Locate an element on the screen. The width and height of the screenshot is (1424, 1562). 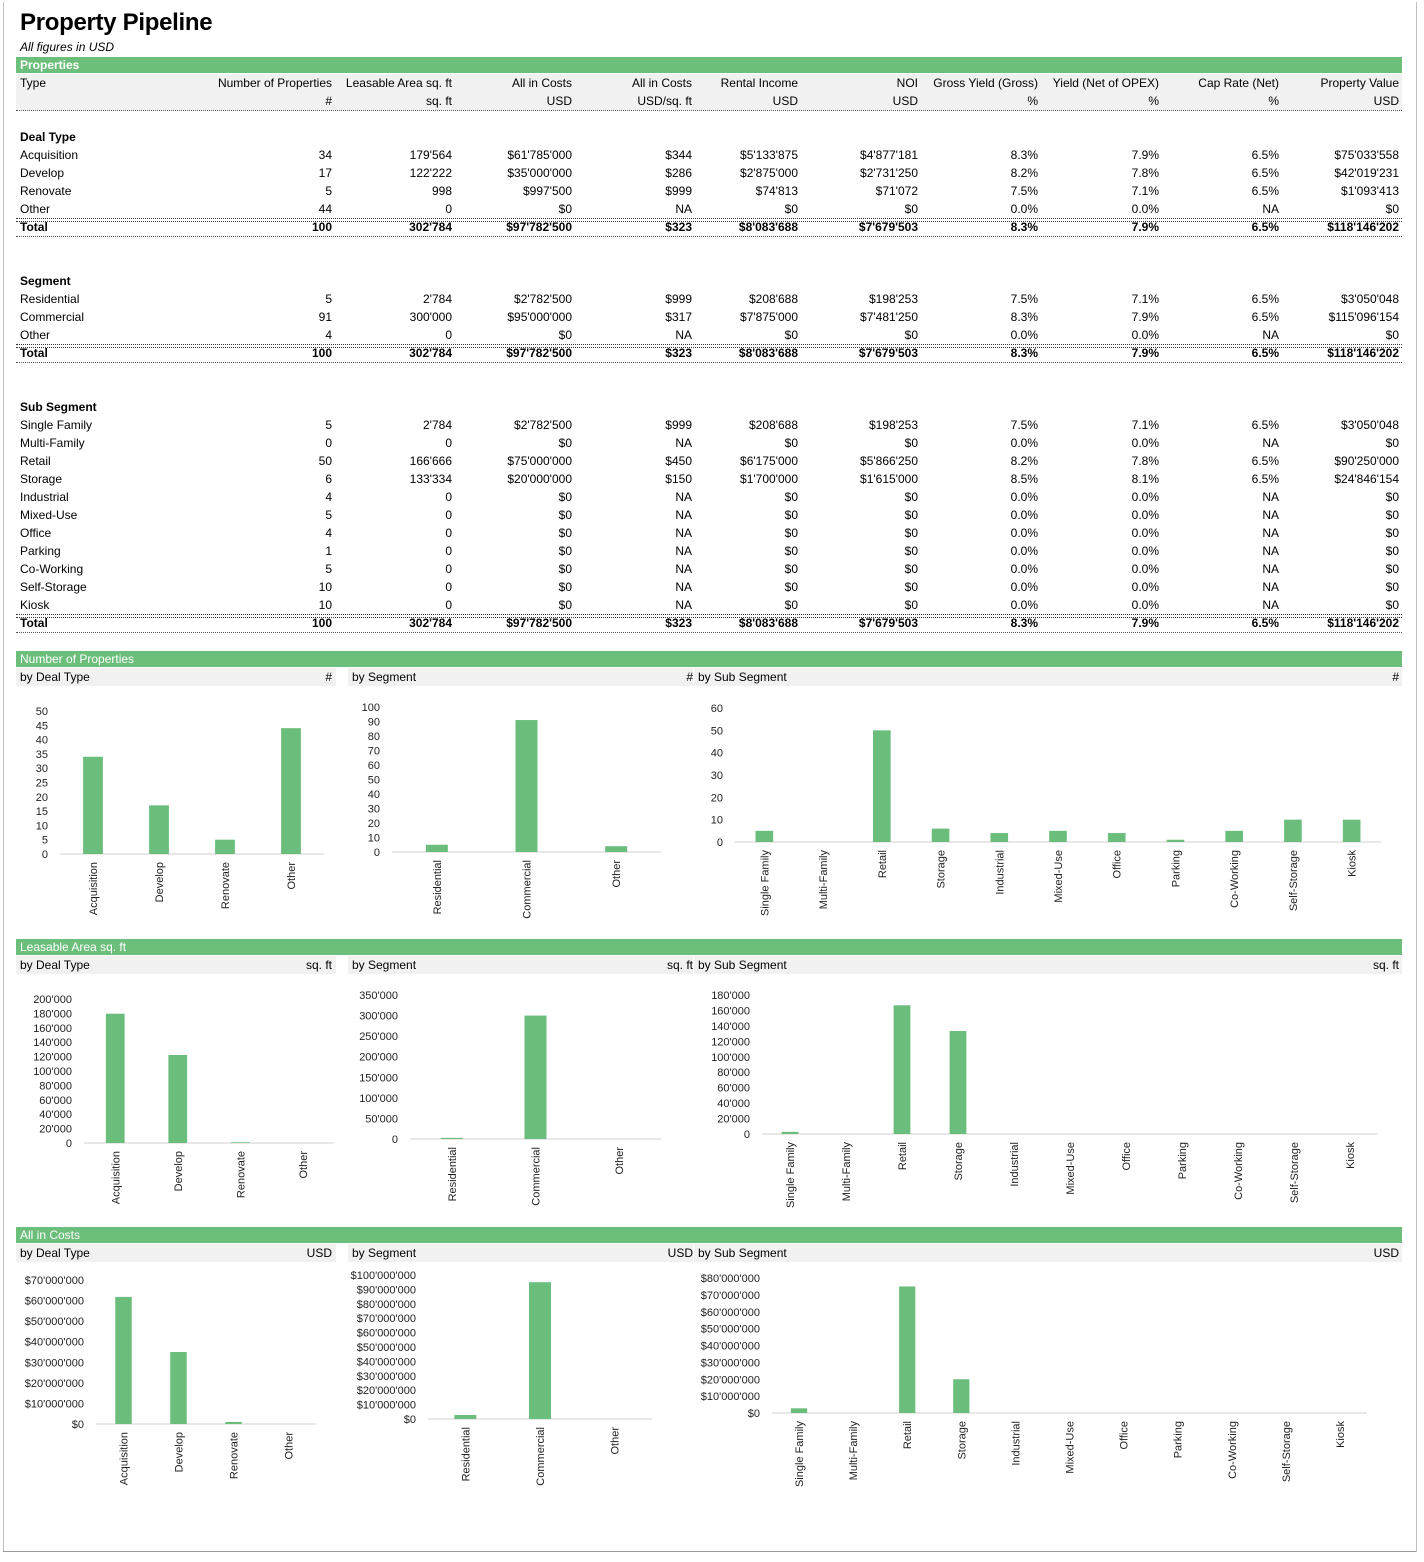
table-cell-cost-per-sqft: $344 is located at coordinates (678, 155).